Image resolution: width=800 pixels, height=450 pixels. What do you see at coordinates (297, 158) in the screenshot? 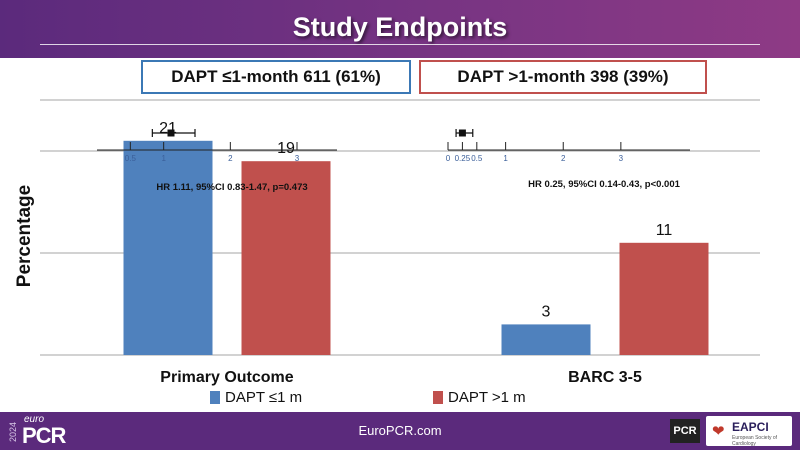
I see `forest-tick-label-0-3: 3` at bounding box center [297, 158].